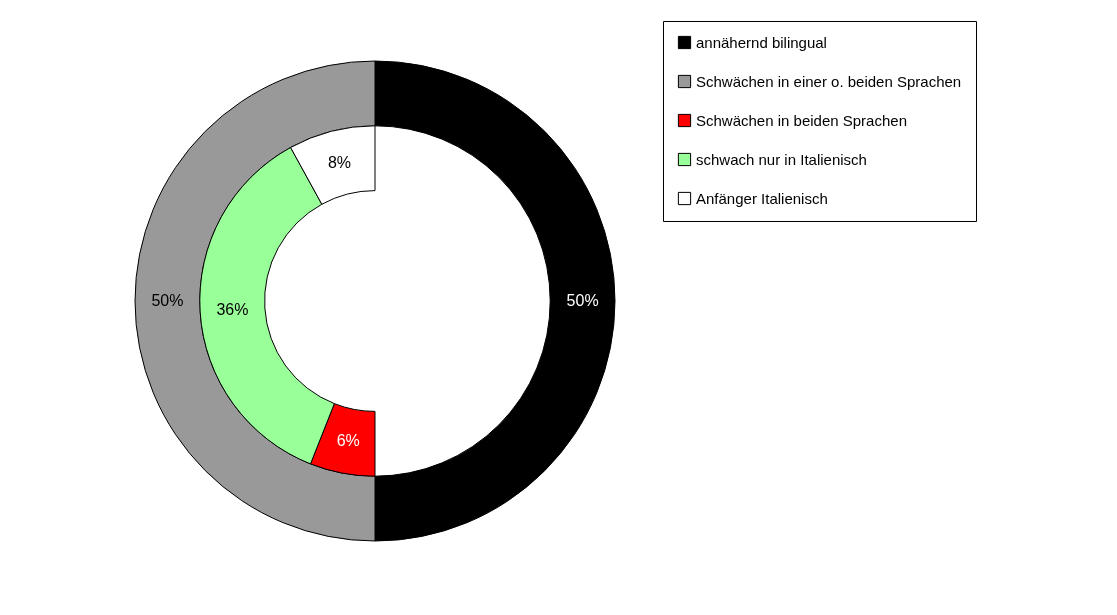 This screenshot has width=1117, height=615. I want to click on legend-label: annähernd bilingual, so click(761, 42).